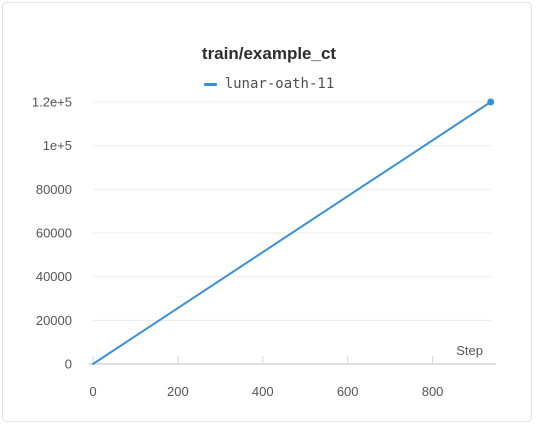  I want to click on chart-title: train/example_ct, so click(269, 53).